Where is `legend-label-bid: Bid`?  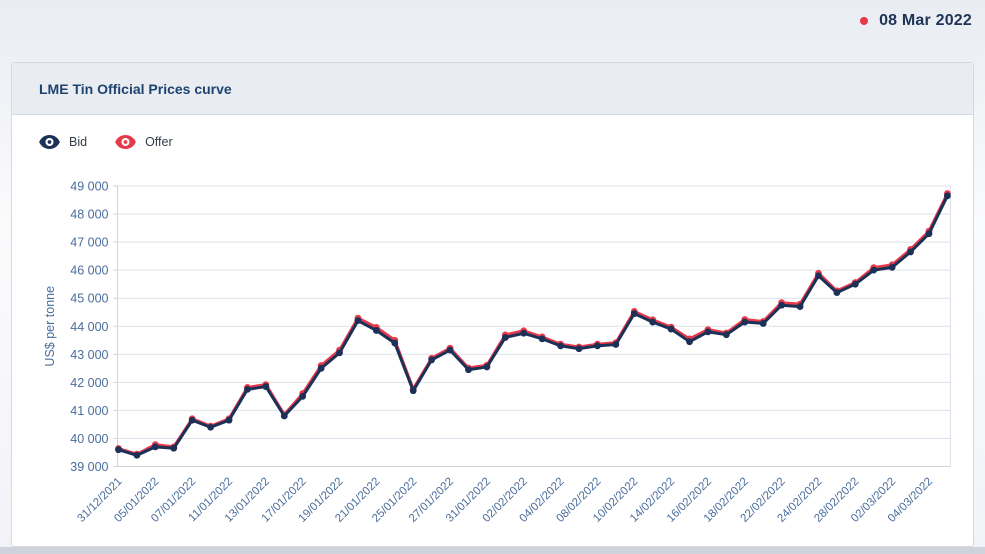 legend-label-bid: Bid is located at coordinates (78, 142).